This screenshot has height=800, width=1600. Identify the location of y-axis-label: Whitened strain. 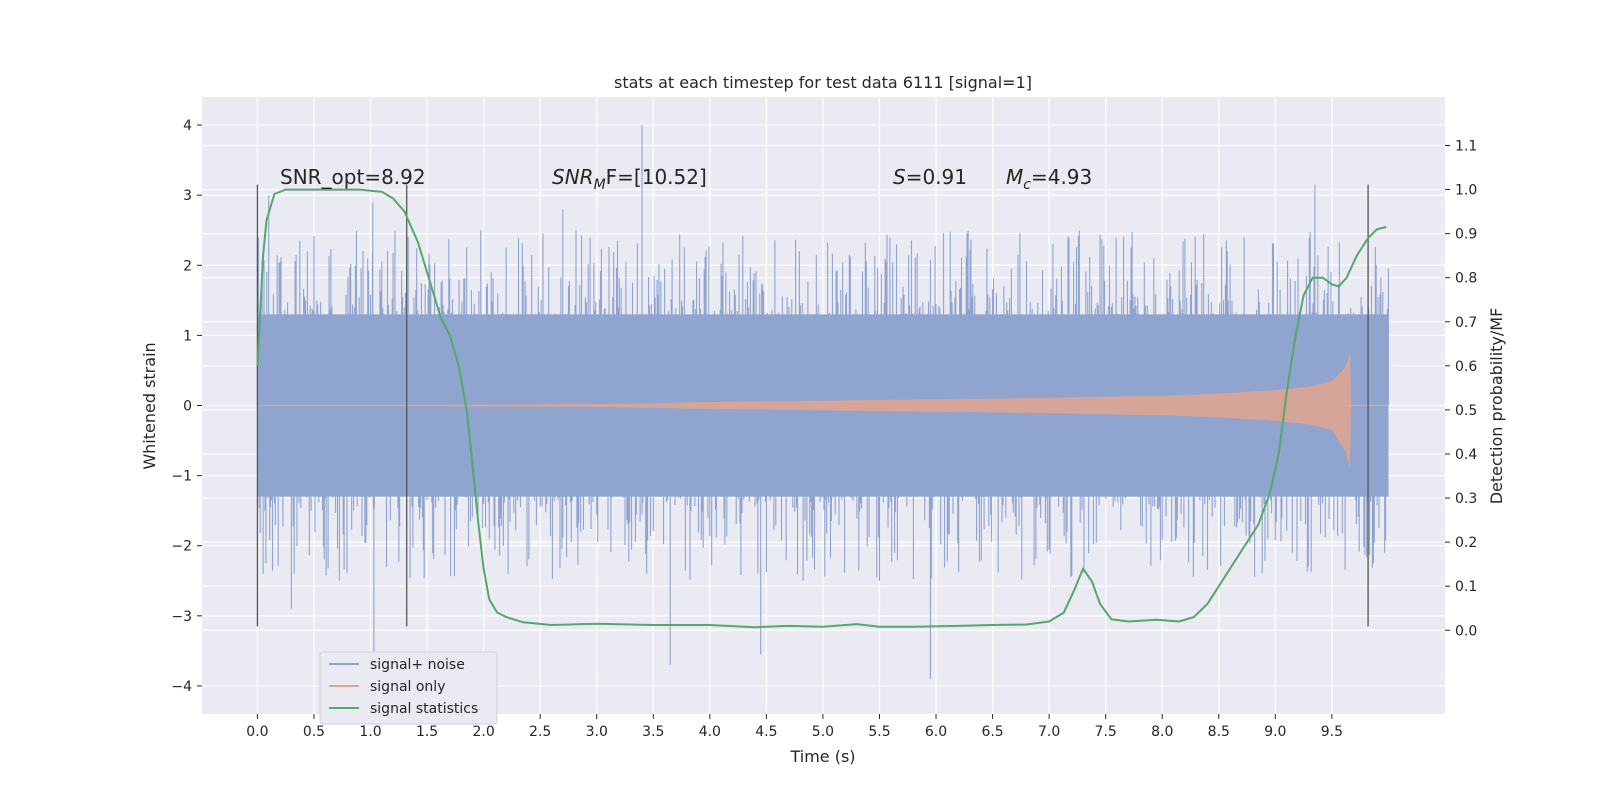
(149, 405).